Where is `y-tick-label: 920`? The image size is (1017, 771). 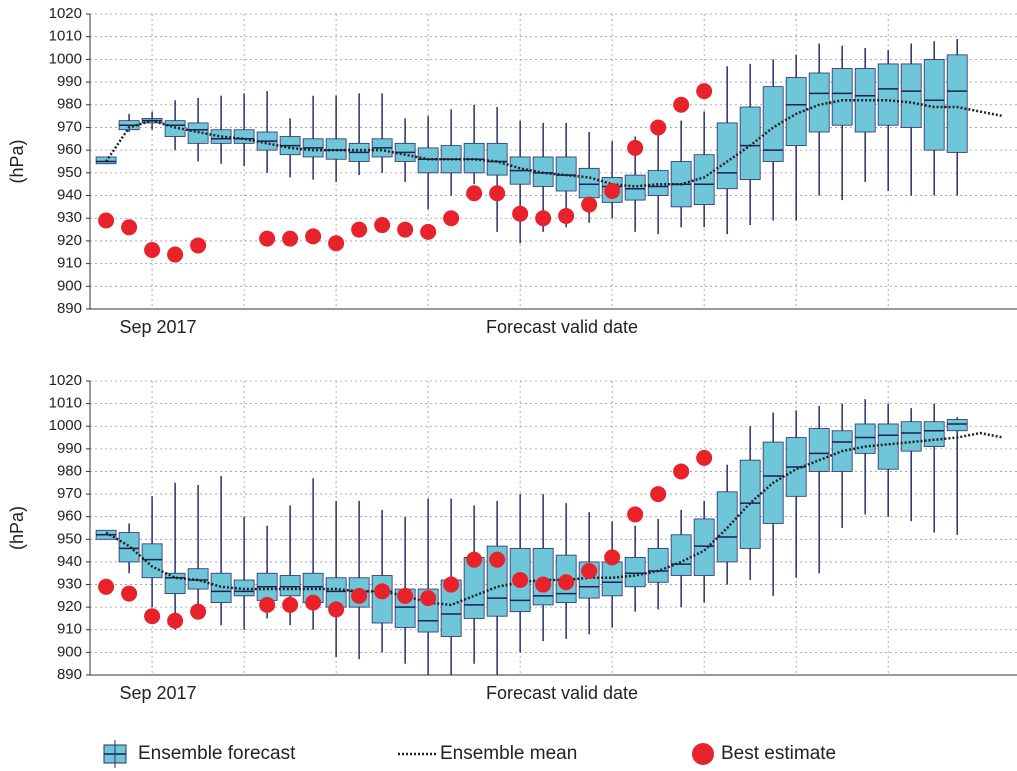 y-tick-label: 920 is located at coordinates (69, 606).